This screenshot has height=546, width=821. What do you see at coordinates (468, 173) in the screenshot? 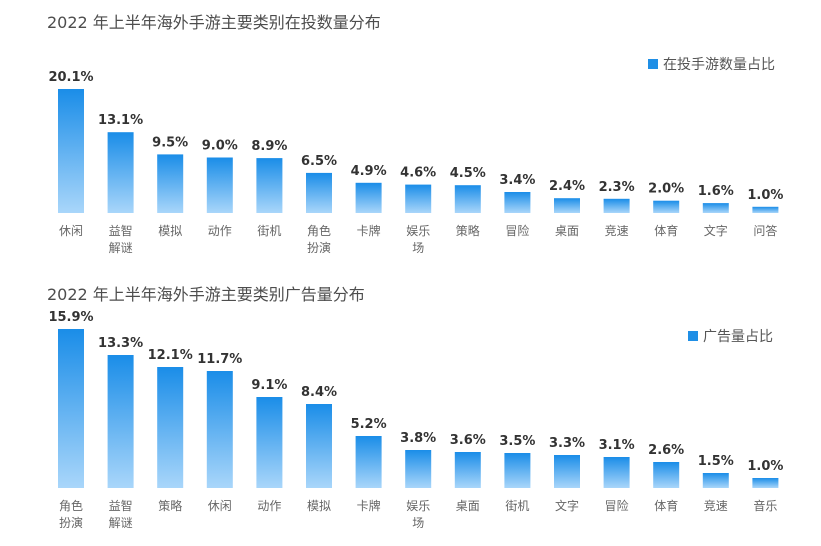
I see `data-label: 4.5%` at bounding box center [468, 173].